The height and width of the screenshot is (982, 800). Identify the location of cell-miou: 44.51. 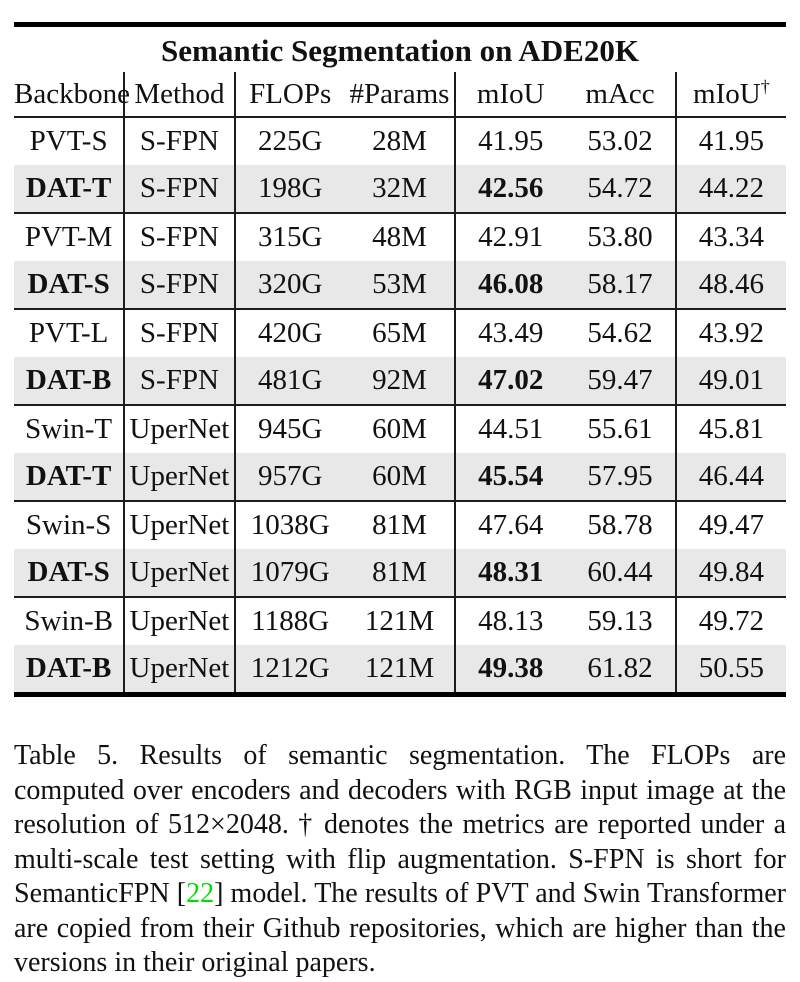
(510, 429).